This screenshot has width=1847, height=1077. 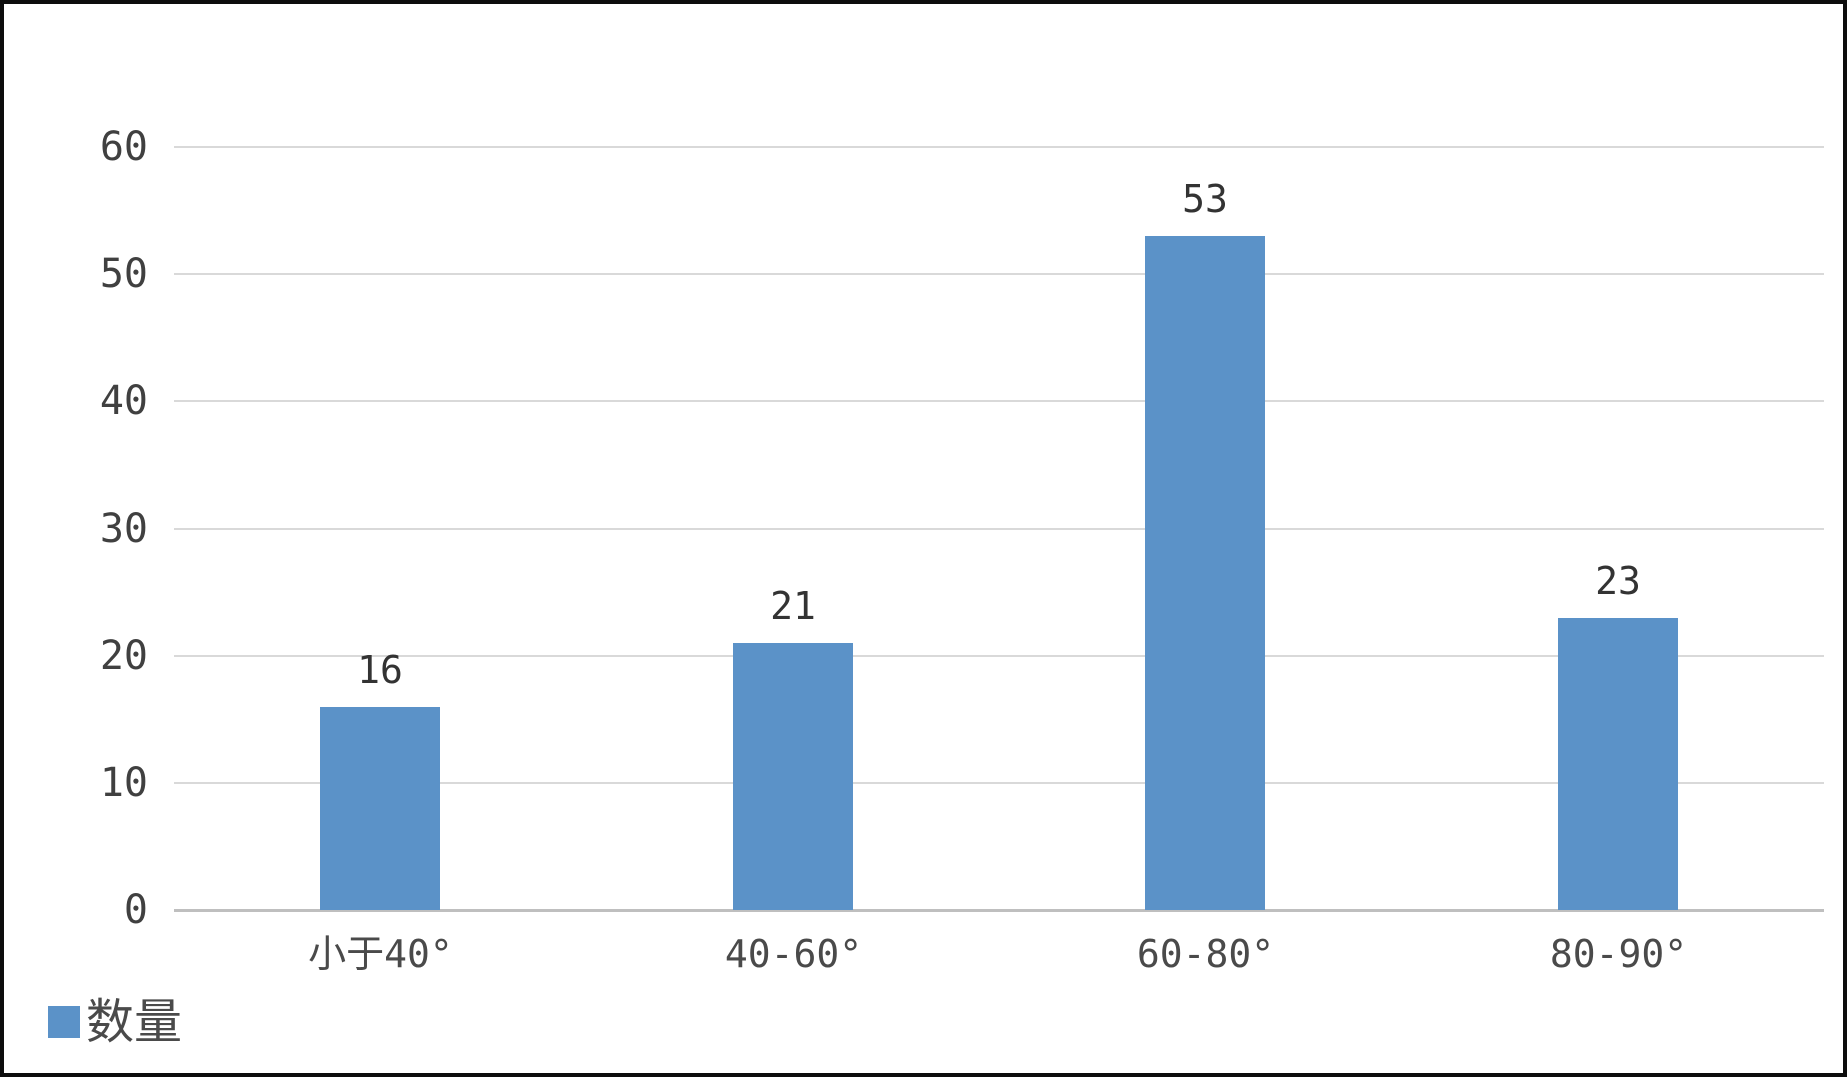 I want to click on data-label-3: 53, so click(x=1205, y=199).